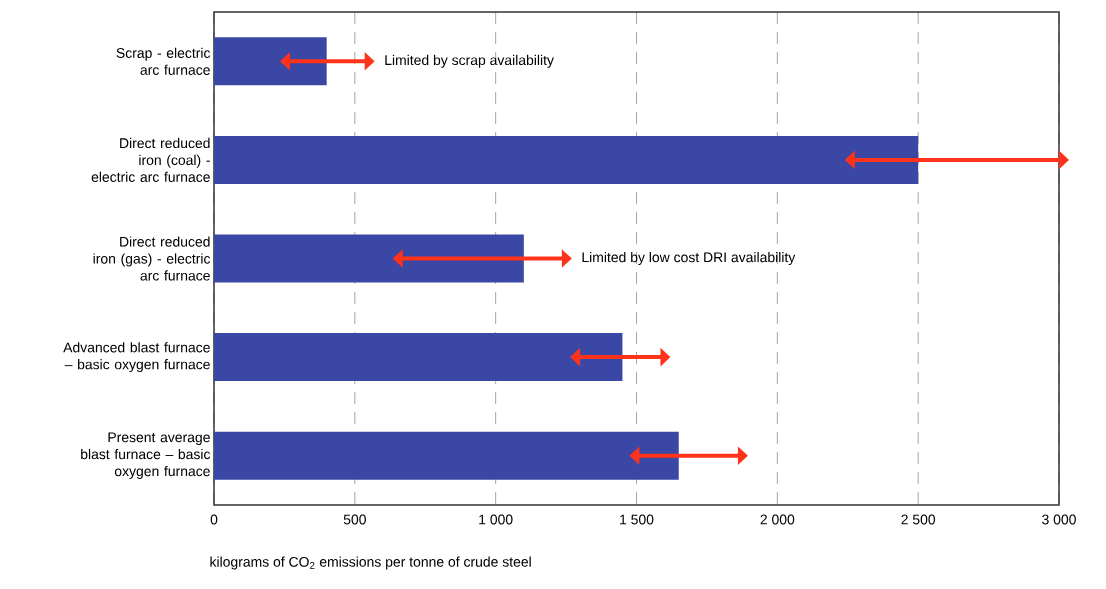  Describe the element at coordinates (370, 563) in the screenshot. I see `x-axis-title: kilograms of CO$_{2}$ emissions per tonne of crude steel` at that location.